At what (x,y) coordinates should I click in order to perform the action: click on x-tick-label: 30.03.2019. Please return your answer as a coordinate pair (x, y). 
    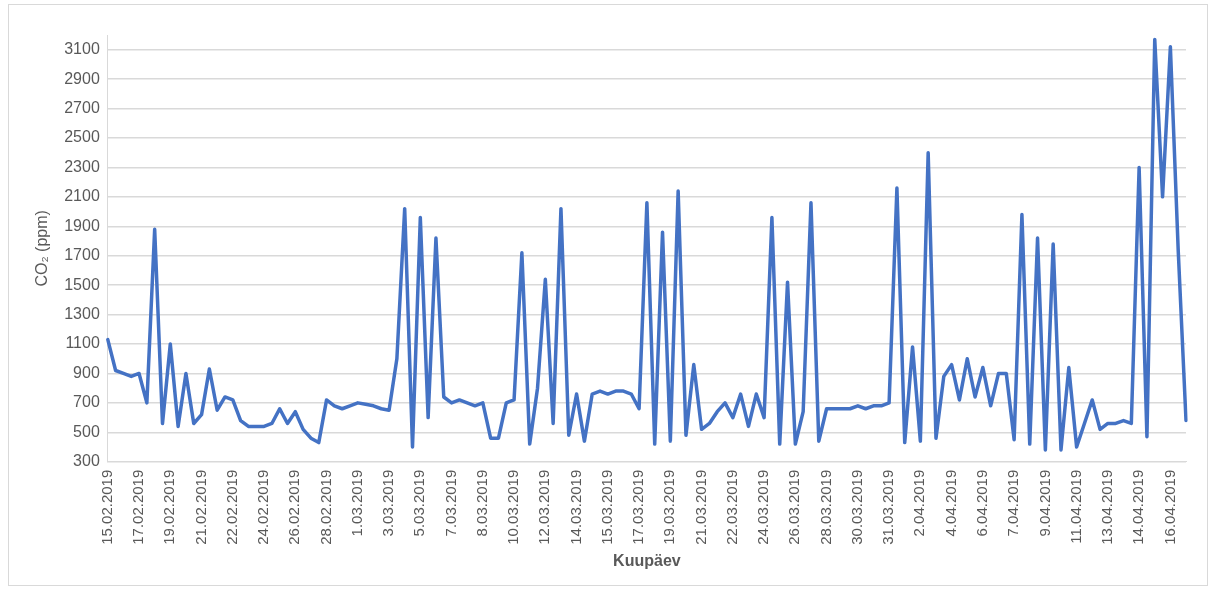
    Looking at the image, I should click on (856, 507).